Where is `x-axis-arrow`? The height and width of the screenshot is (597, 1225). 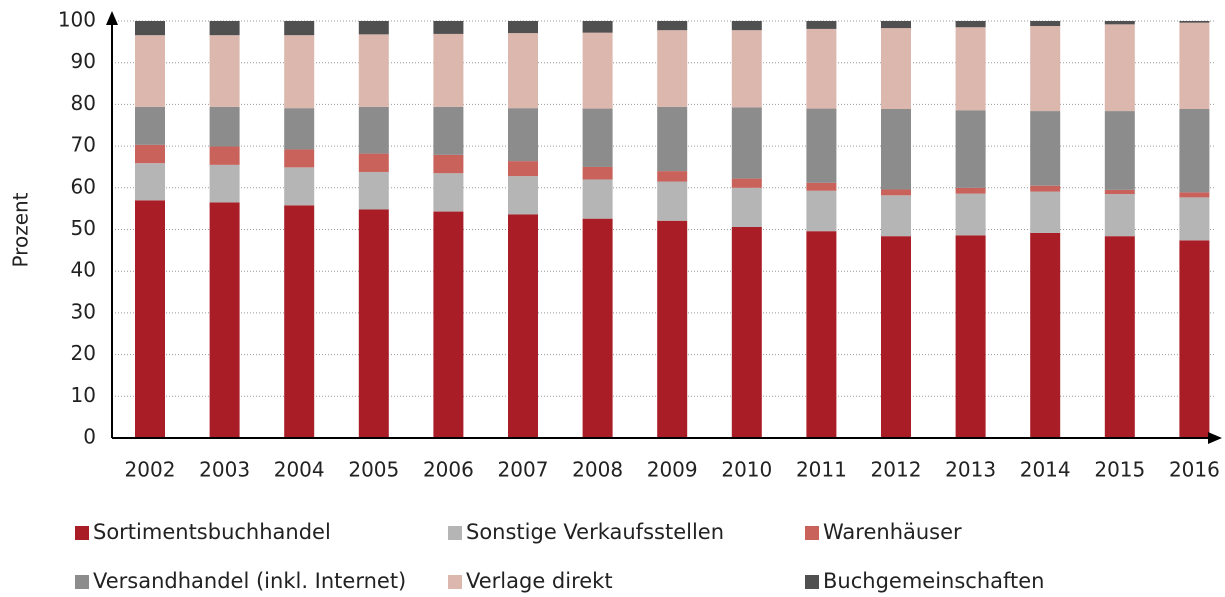 x-axis-arrow is located at coordinates (1215, 438).